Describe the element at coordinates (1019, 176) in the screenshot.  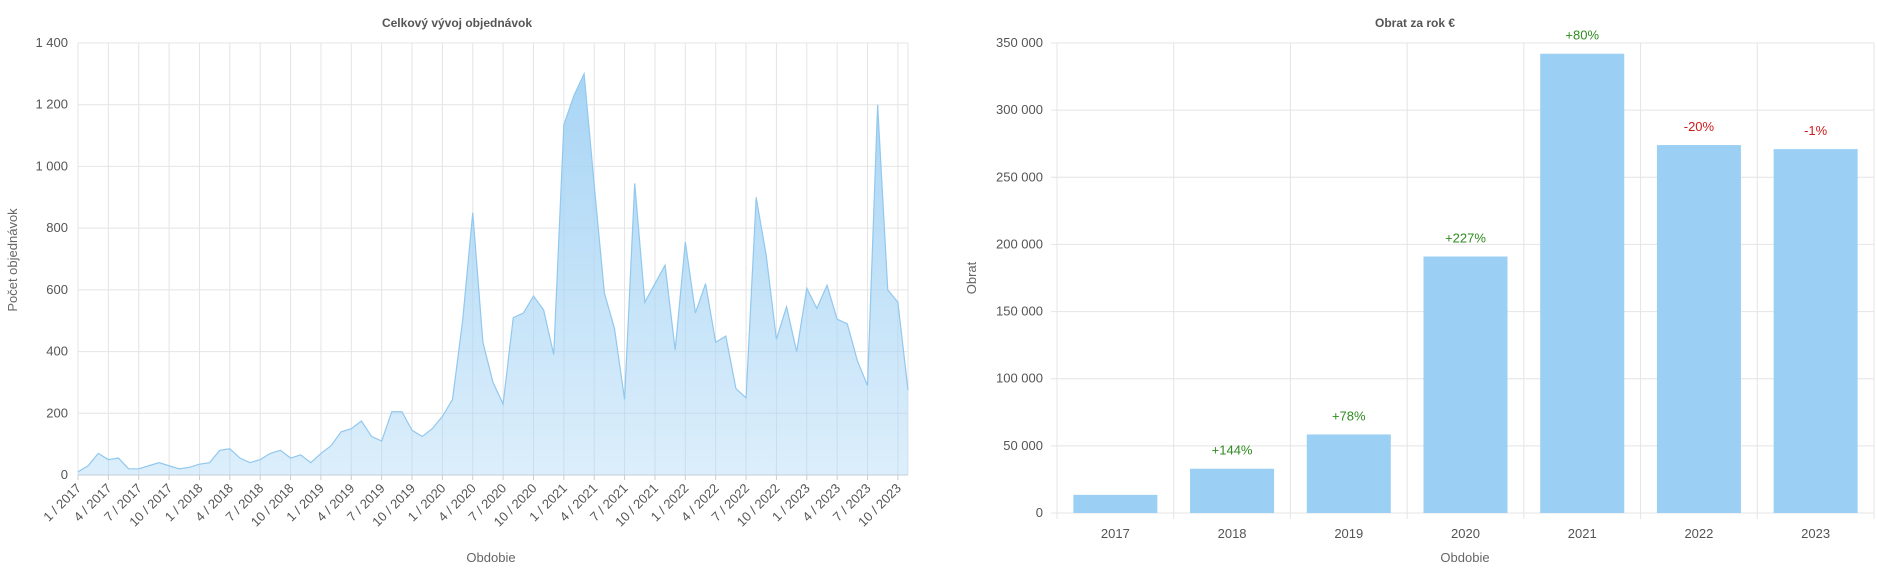
I see `revenue-y-tick-label: 250 000` at that location.